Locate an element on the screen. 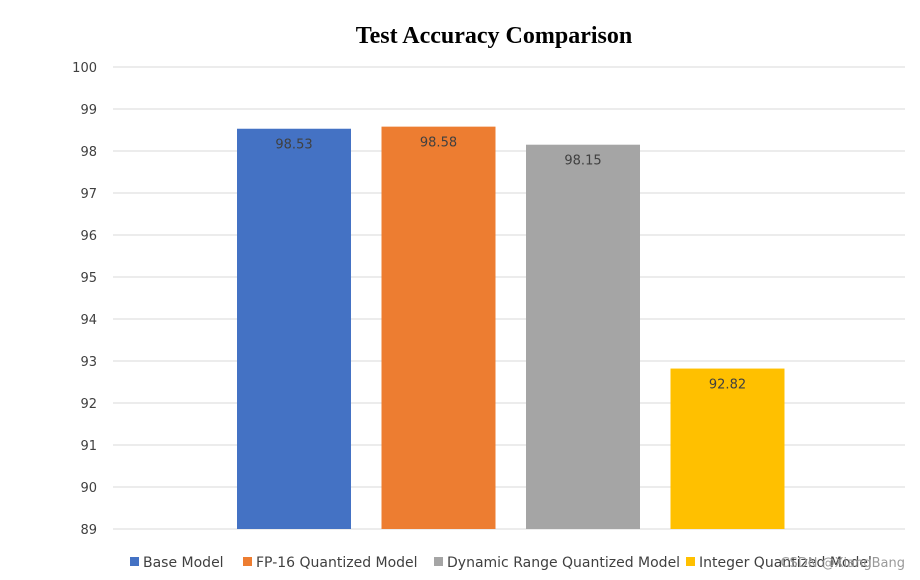 This screenshot has width=920, height=580. data-label: 98.58 is located at coordinates (438, 143).